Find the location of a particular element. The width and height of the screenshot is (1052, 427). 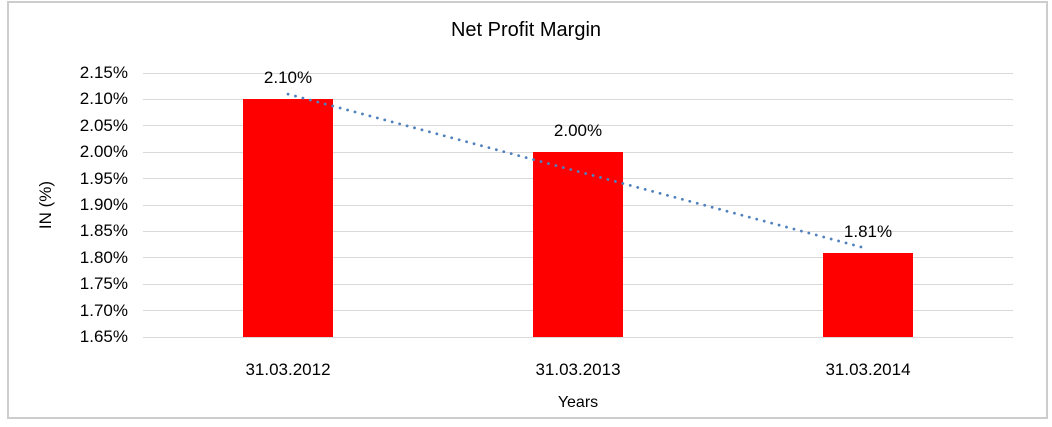

x-tick-label-1: 31.03.2013 is located at coordinates (578, 369).